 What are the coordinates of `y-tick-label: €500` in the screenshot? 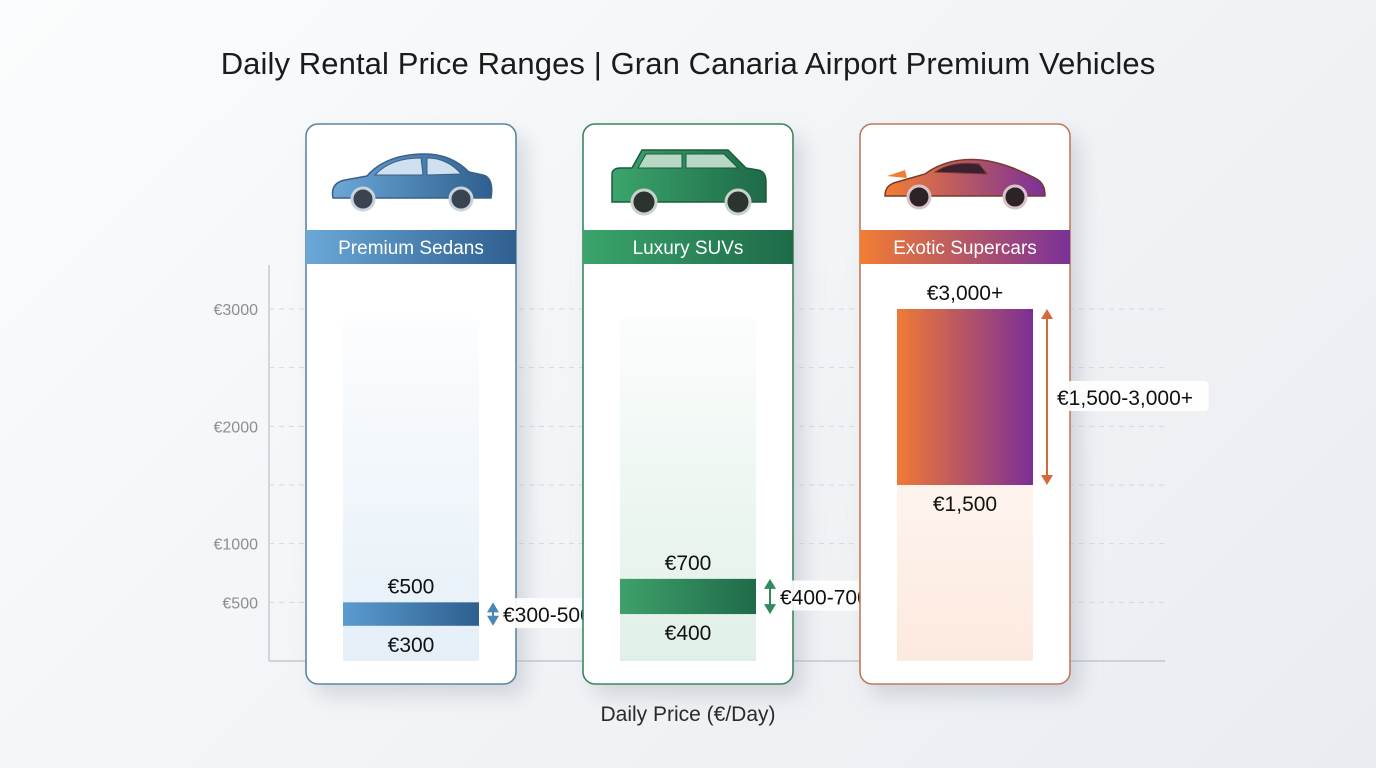 It's located at (240, 603).